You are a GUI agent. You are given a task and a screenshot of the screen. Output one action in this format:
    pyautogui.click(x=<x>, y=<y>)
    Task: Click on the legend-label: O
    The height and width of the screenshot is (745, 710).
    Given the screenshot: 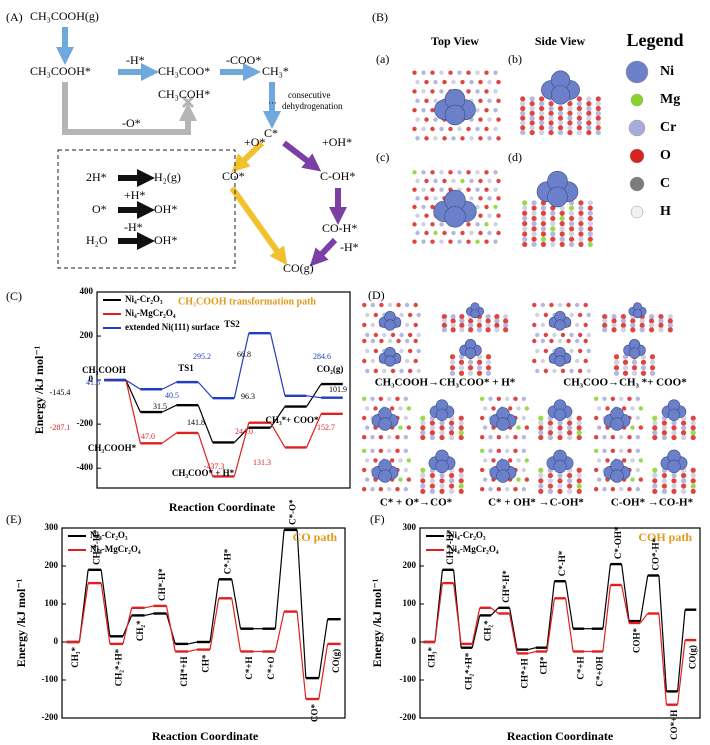 What is the action you would take?
    pyautogui.click(x=665, y=155)
    